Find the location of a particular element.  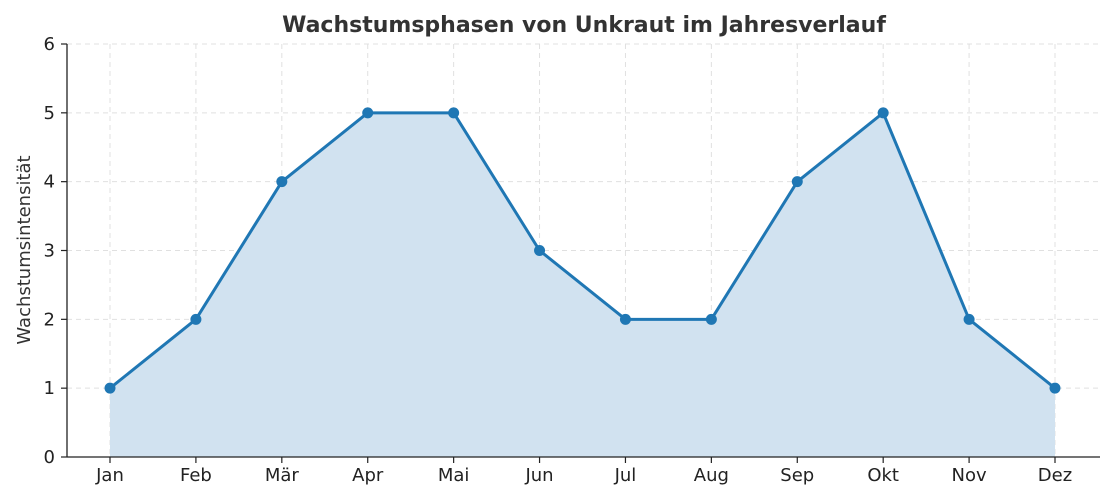

y-tick-label-6: 6 is located at coordinates (49, 44).